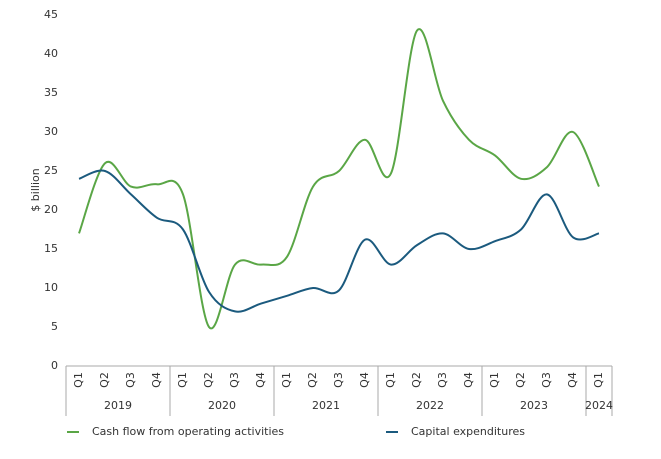  What do you see at coordinates (54, 326) in the screenshot?
I see `y-tick-label: 5` at bounding box center [54, 326].